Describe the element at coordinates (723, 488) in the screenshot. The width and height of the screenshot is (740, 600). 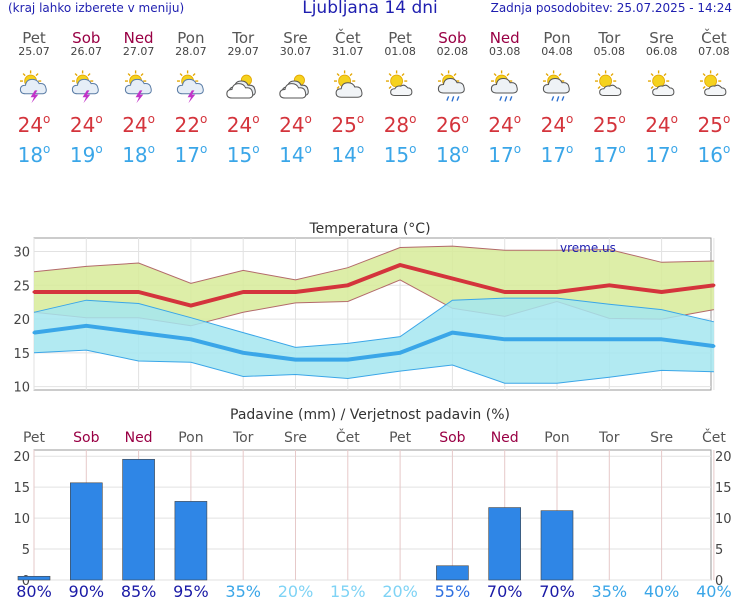
I see `y-tick-label-right: 15` at that location.